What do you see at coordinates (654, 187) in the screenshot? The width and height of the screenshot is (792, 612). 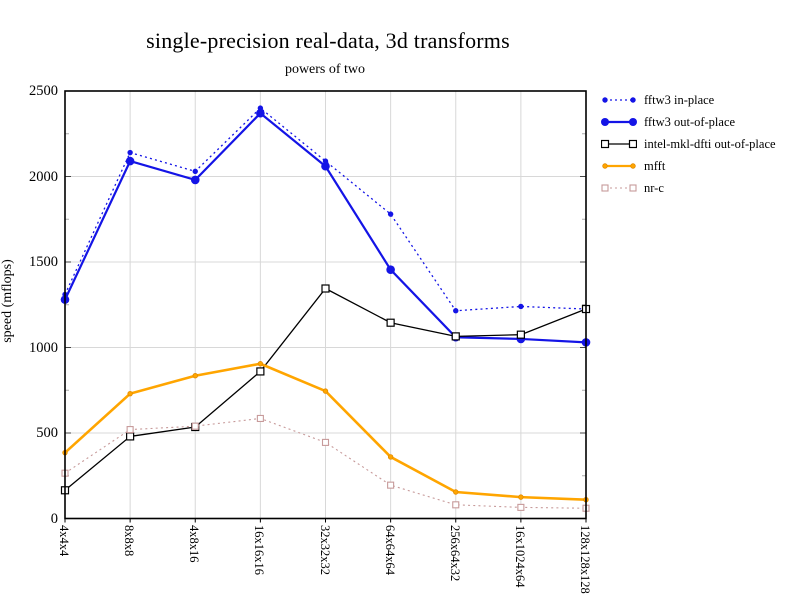 I see `legend-label: nr-c` at bounding box center [654, 187].